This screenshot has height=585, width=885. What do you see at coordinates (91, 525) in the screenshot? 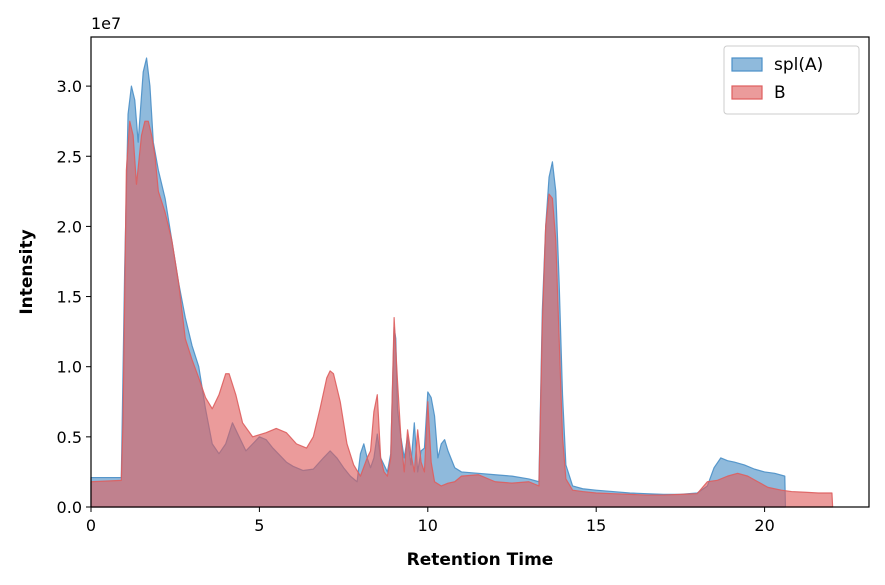
I see `x-tick-label: 0` at bounding box center [91, 525].